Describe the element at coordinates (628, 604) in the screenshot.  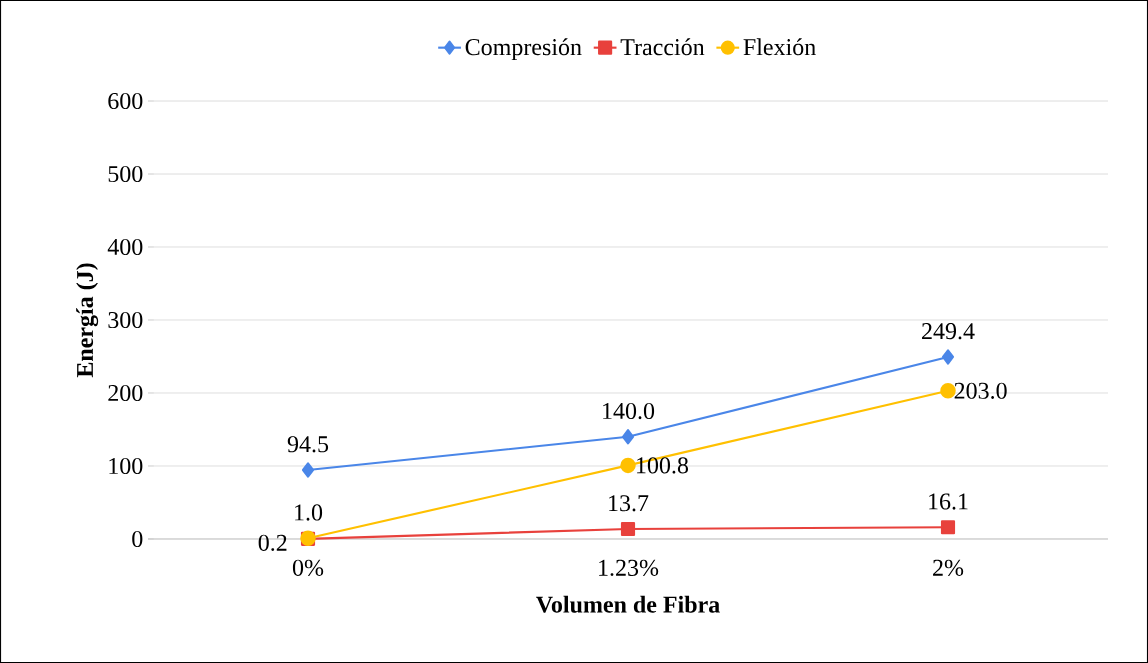
I see `x-axis-title: Volumen de Fibra` at that location.